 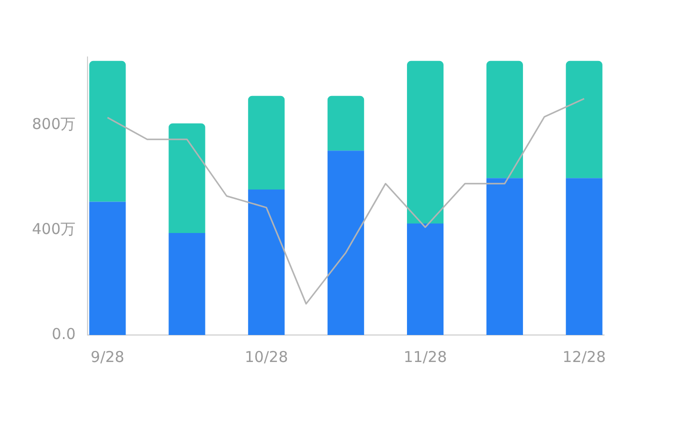 What do you see at coordinates (64, 333) in the screenshot?
I see `y-tick-label: 0.0` at bounding box center [64, 333].